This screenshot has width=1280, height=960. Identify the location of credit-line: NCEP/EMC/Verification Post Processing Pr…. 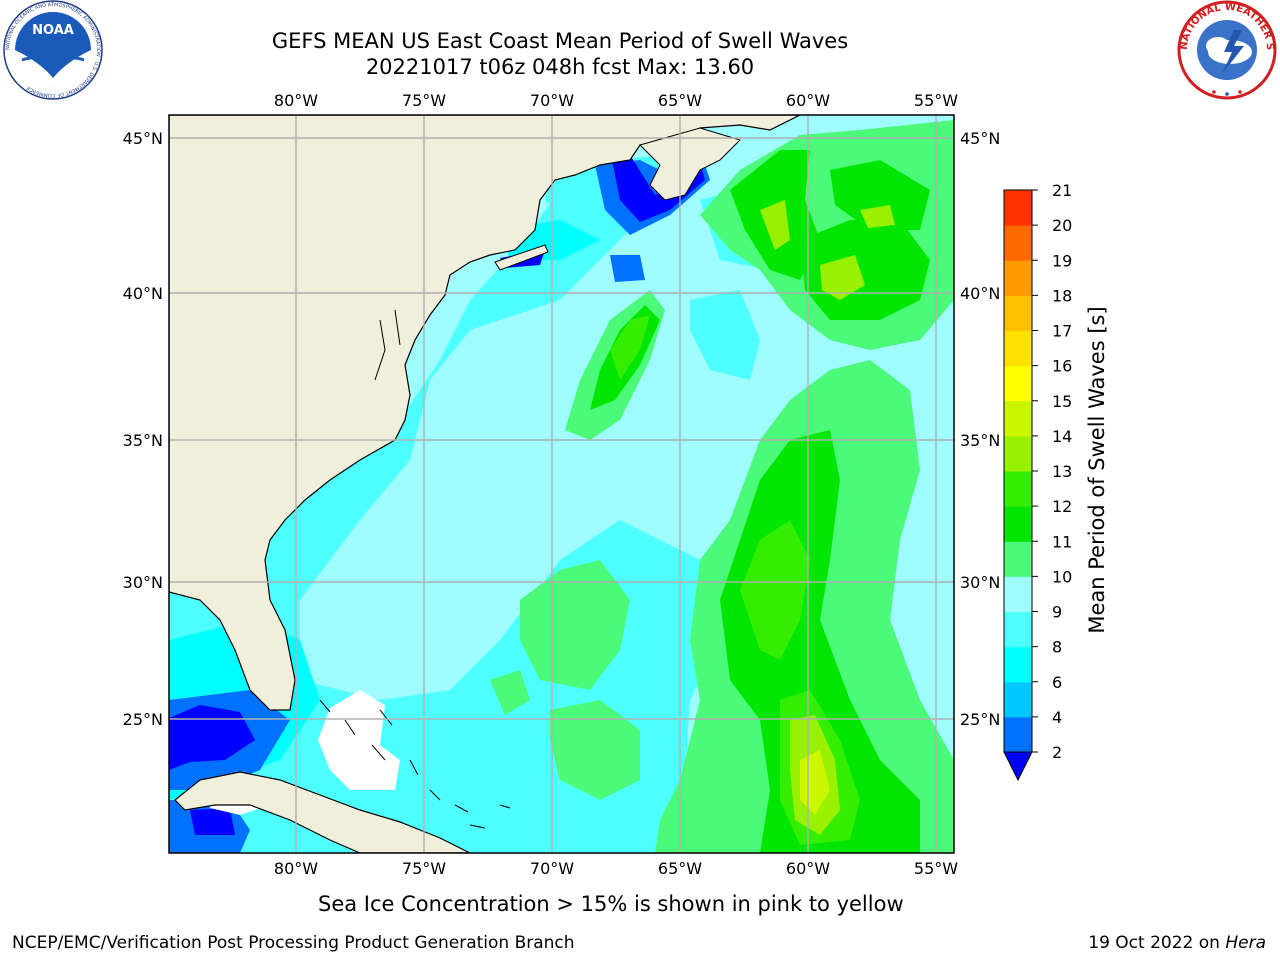
(293, 943).